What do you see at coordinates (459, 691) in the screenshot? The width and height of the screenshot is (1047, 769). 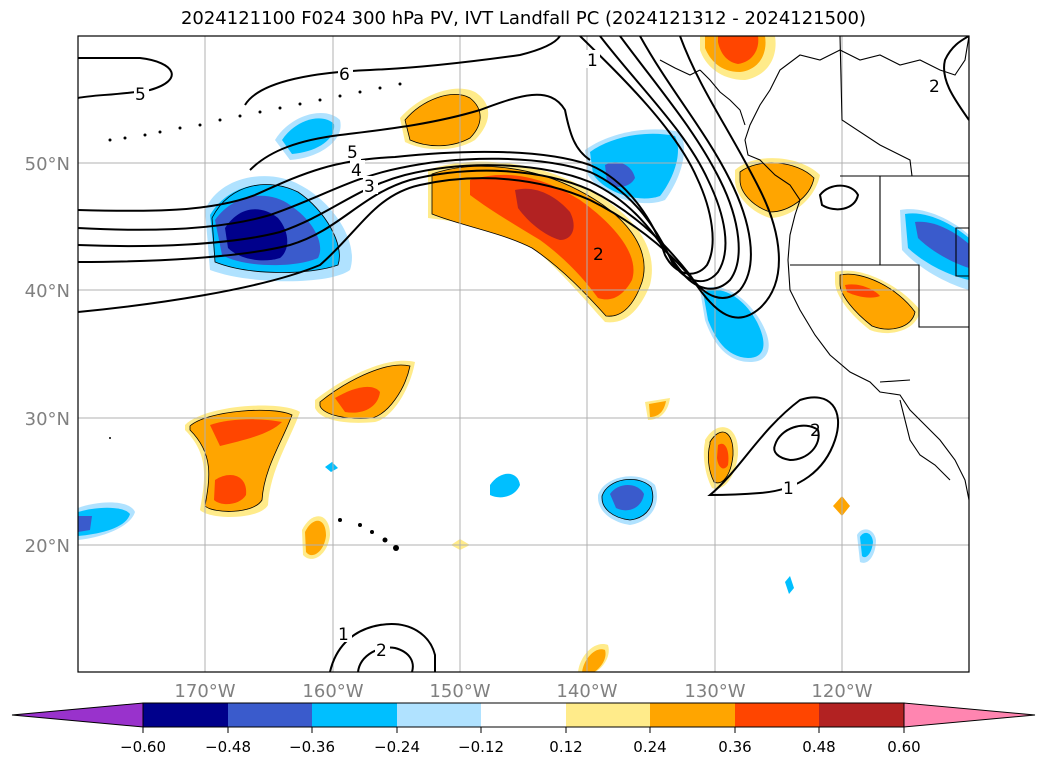 I see `lon-label: 150°W` at bounding box center [459, 691].